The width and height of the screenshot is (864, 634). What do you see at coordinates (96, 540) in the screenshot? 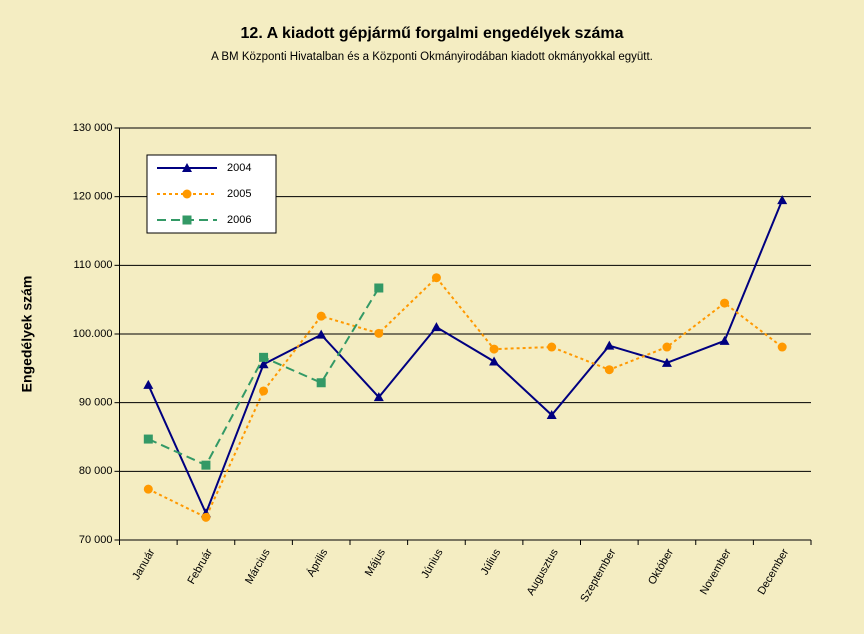
I see `y-tick-label: 70 000` at bounding box center [96, 540].